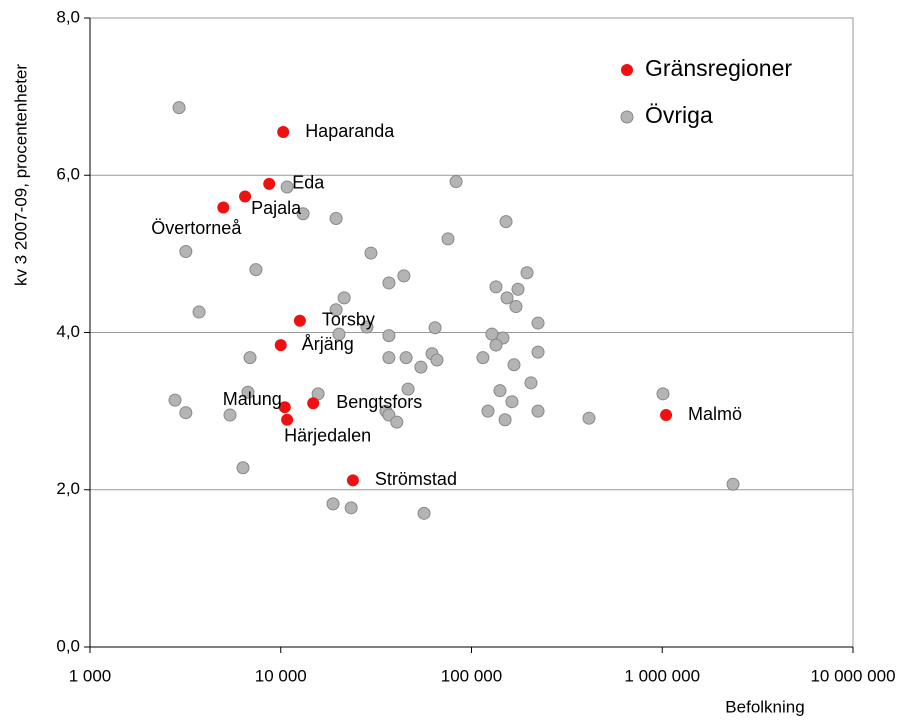  Describe the element at coordinates (328, 344) in the screenshot. I see `point-label: Årjäng` at that location.